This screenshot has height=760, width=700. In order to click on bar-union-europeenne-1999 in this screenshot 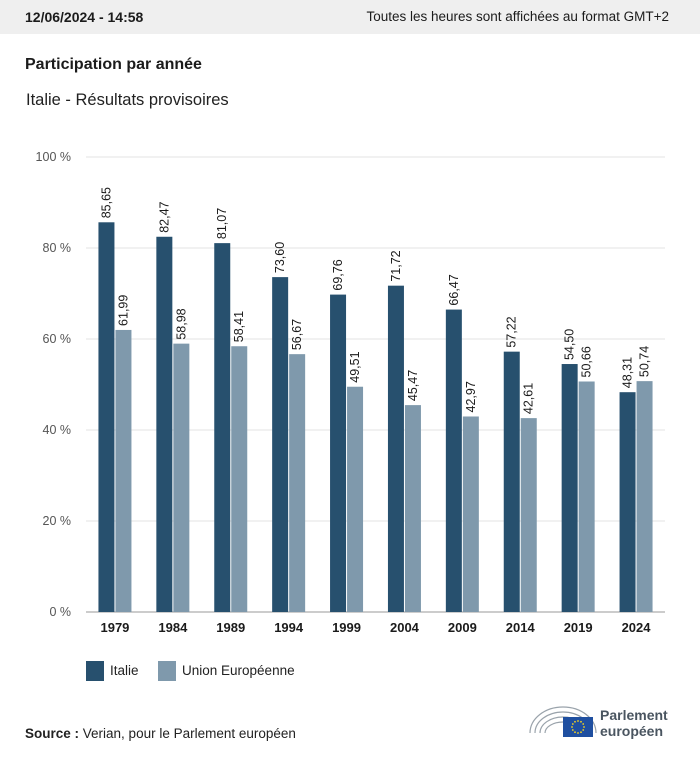, I will do `click(355, 499)`.